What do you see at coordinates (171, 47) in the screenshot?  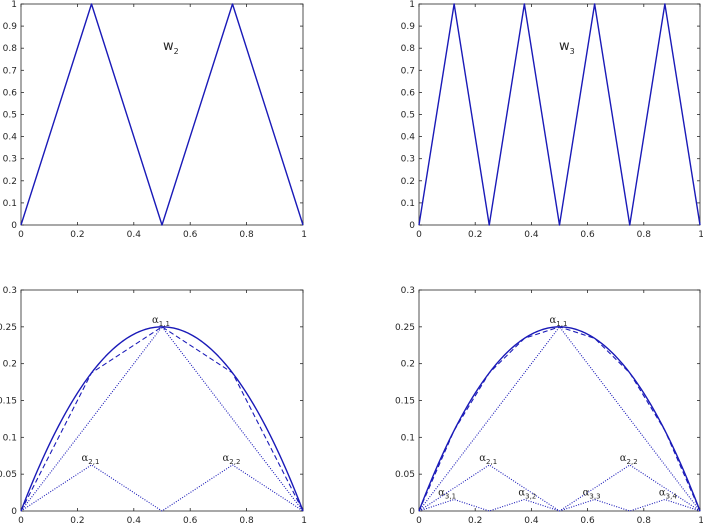 I see `panel-title: w2` at bounding box center [171, 47].